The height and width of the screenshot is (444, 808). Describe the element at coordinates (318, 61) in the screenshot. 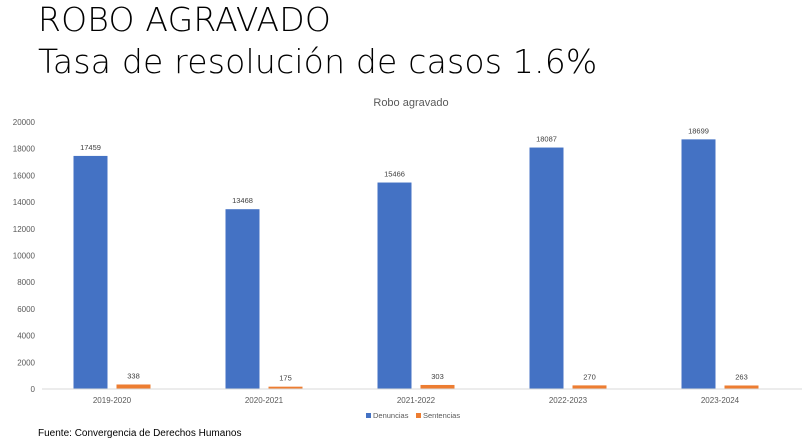

I see `slide-subtitle: Tasa de resolución de casos 1.6%` at that location.